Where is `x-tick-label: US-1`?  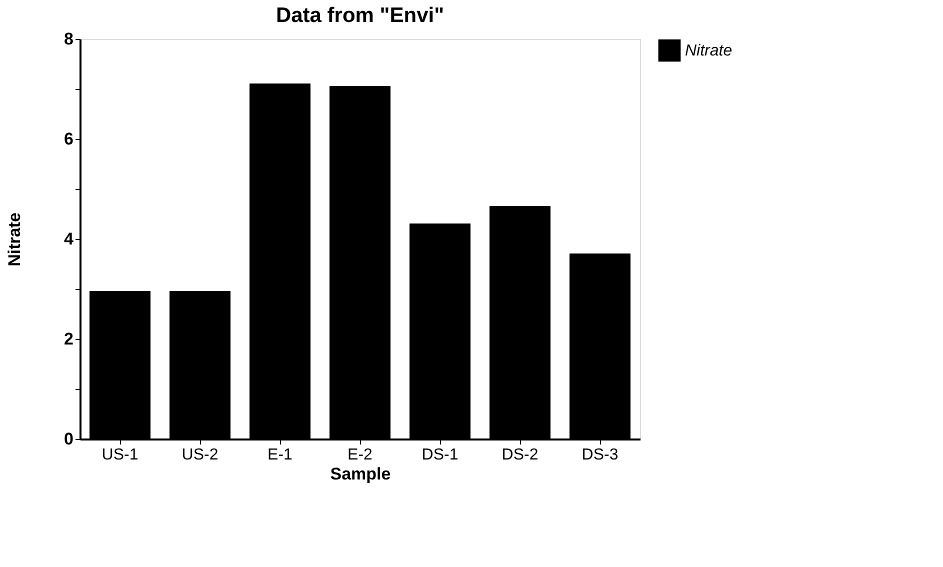
x-tick-label: US-1 is located at coordinates (120, 455).